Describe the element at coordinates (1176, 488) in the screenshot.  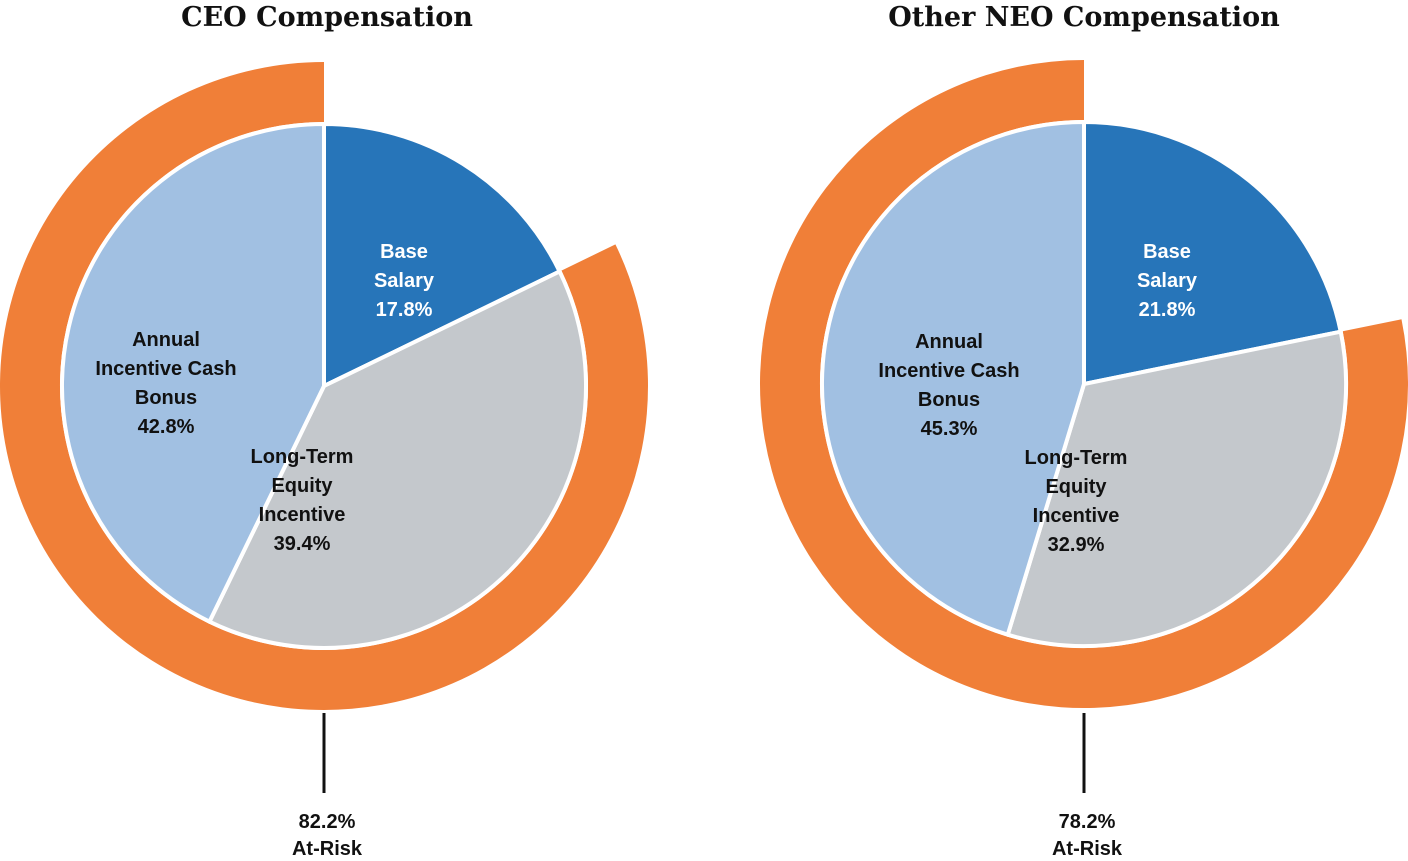
I see `neo-slice-long-term-equity-incentive` at that location.